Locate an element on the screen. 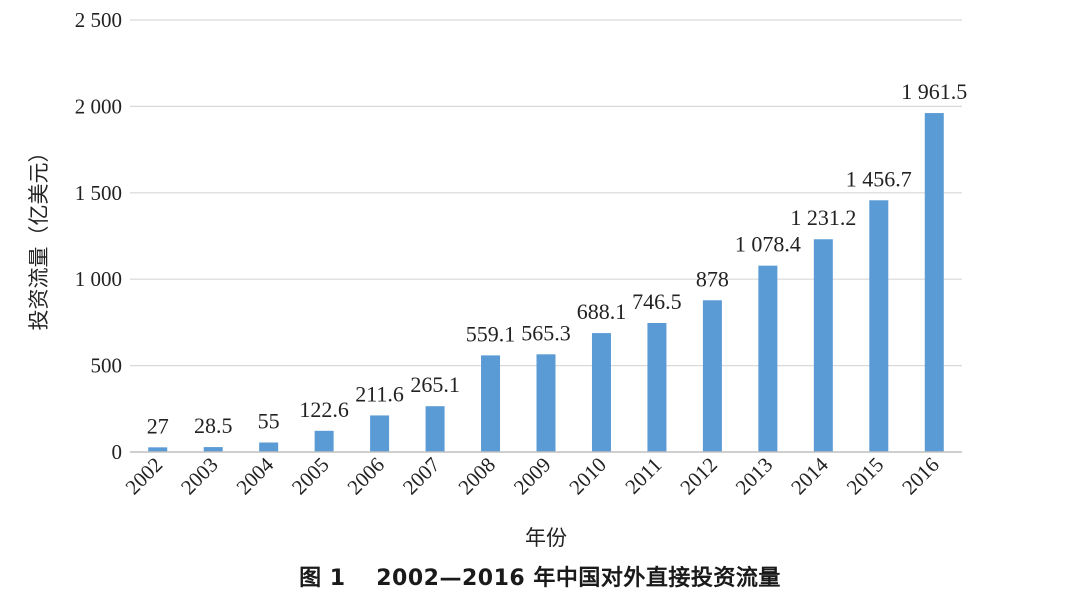  data-label: 122.6 is located at coordinates (324, 409).